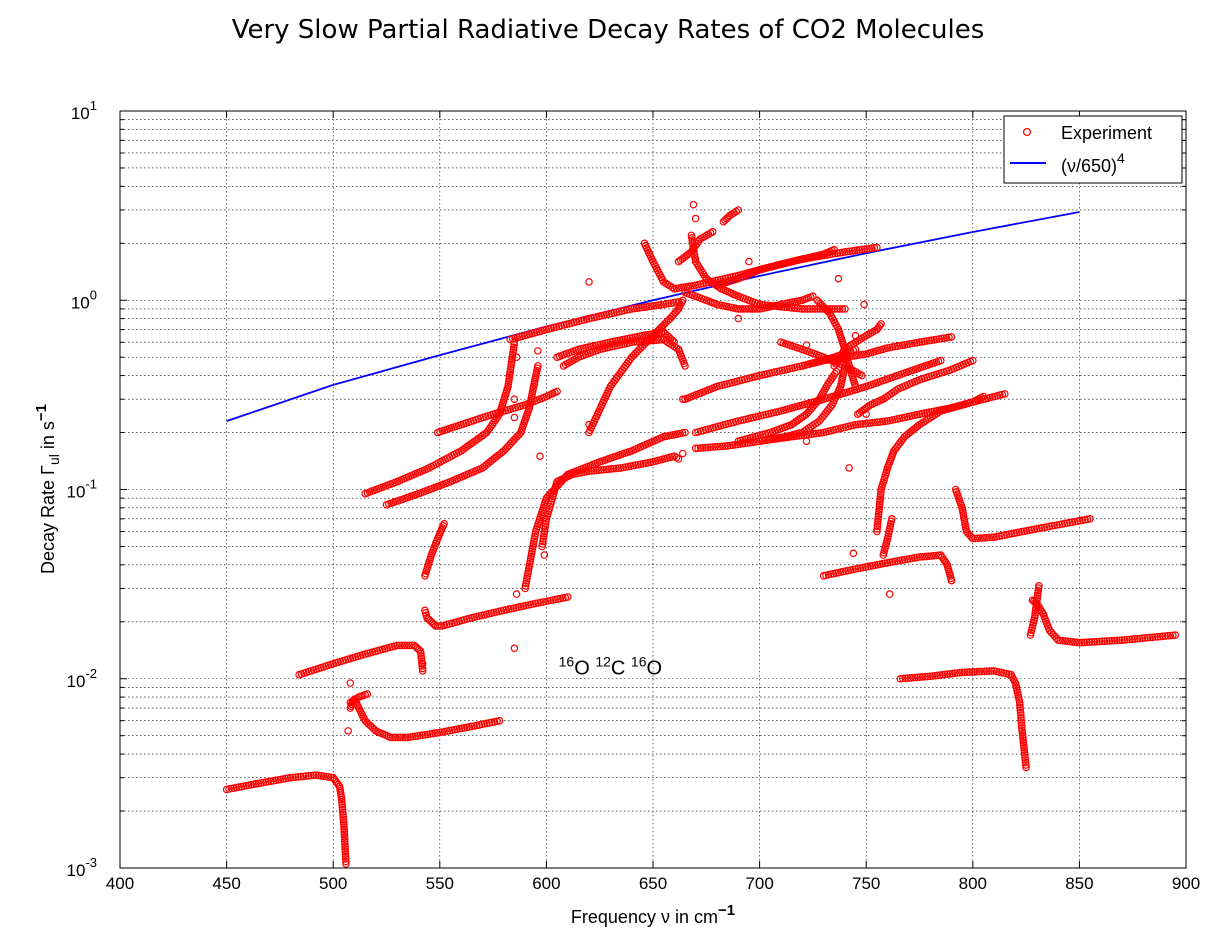 The image size is (1215, 941). What do you see at coordinates (93, 105) in the screenshot?
I see `y-tick-label-exp: 1` at bounding box center [93, 105].